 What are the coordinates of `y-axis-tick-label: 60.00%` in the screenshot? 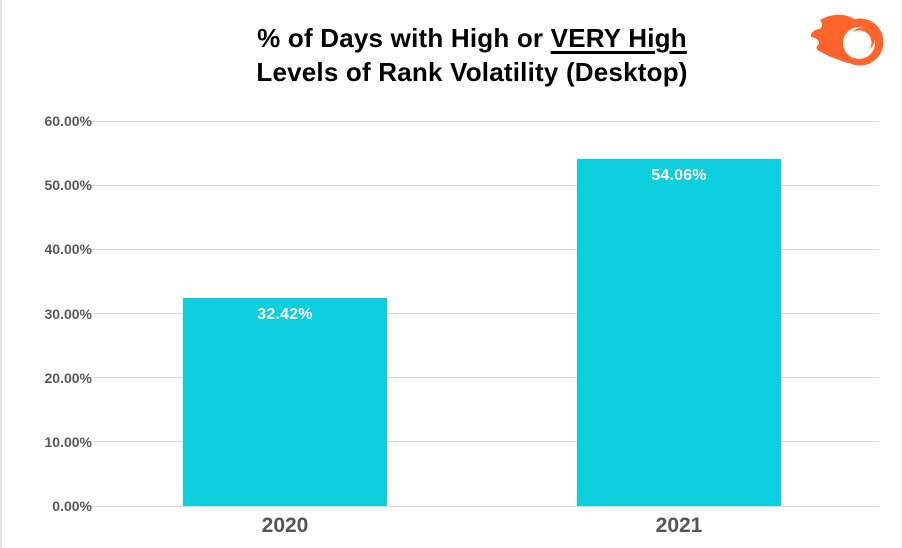 It's located at (68, 121).